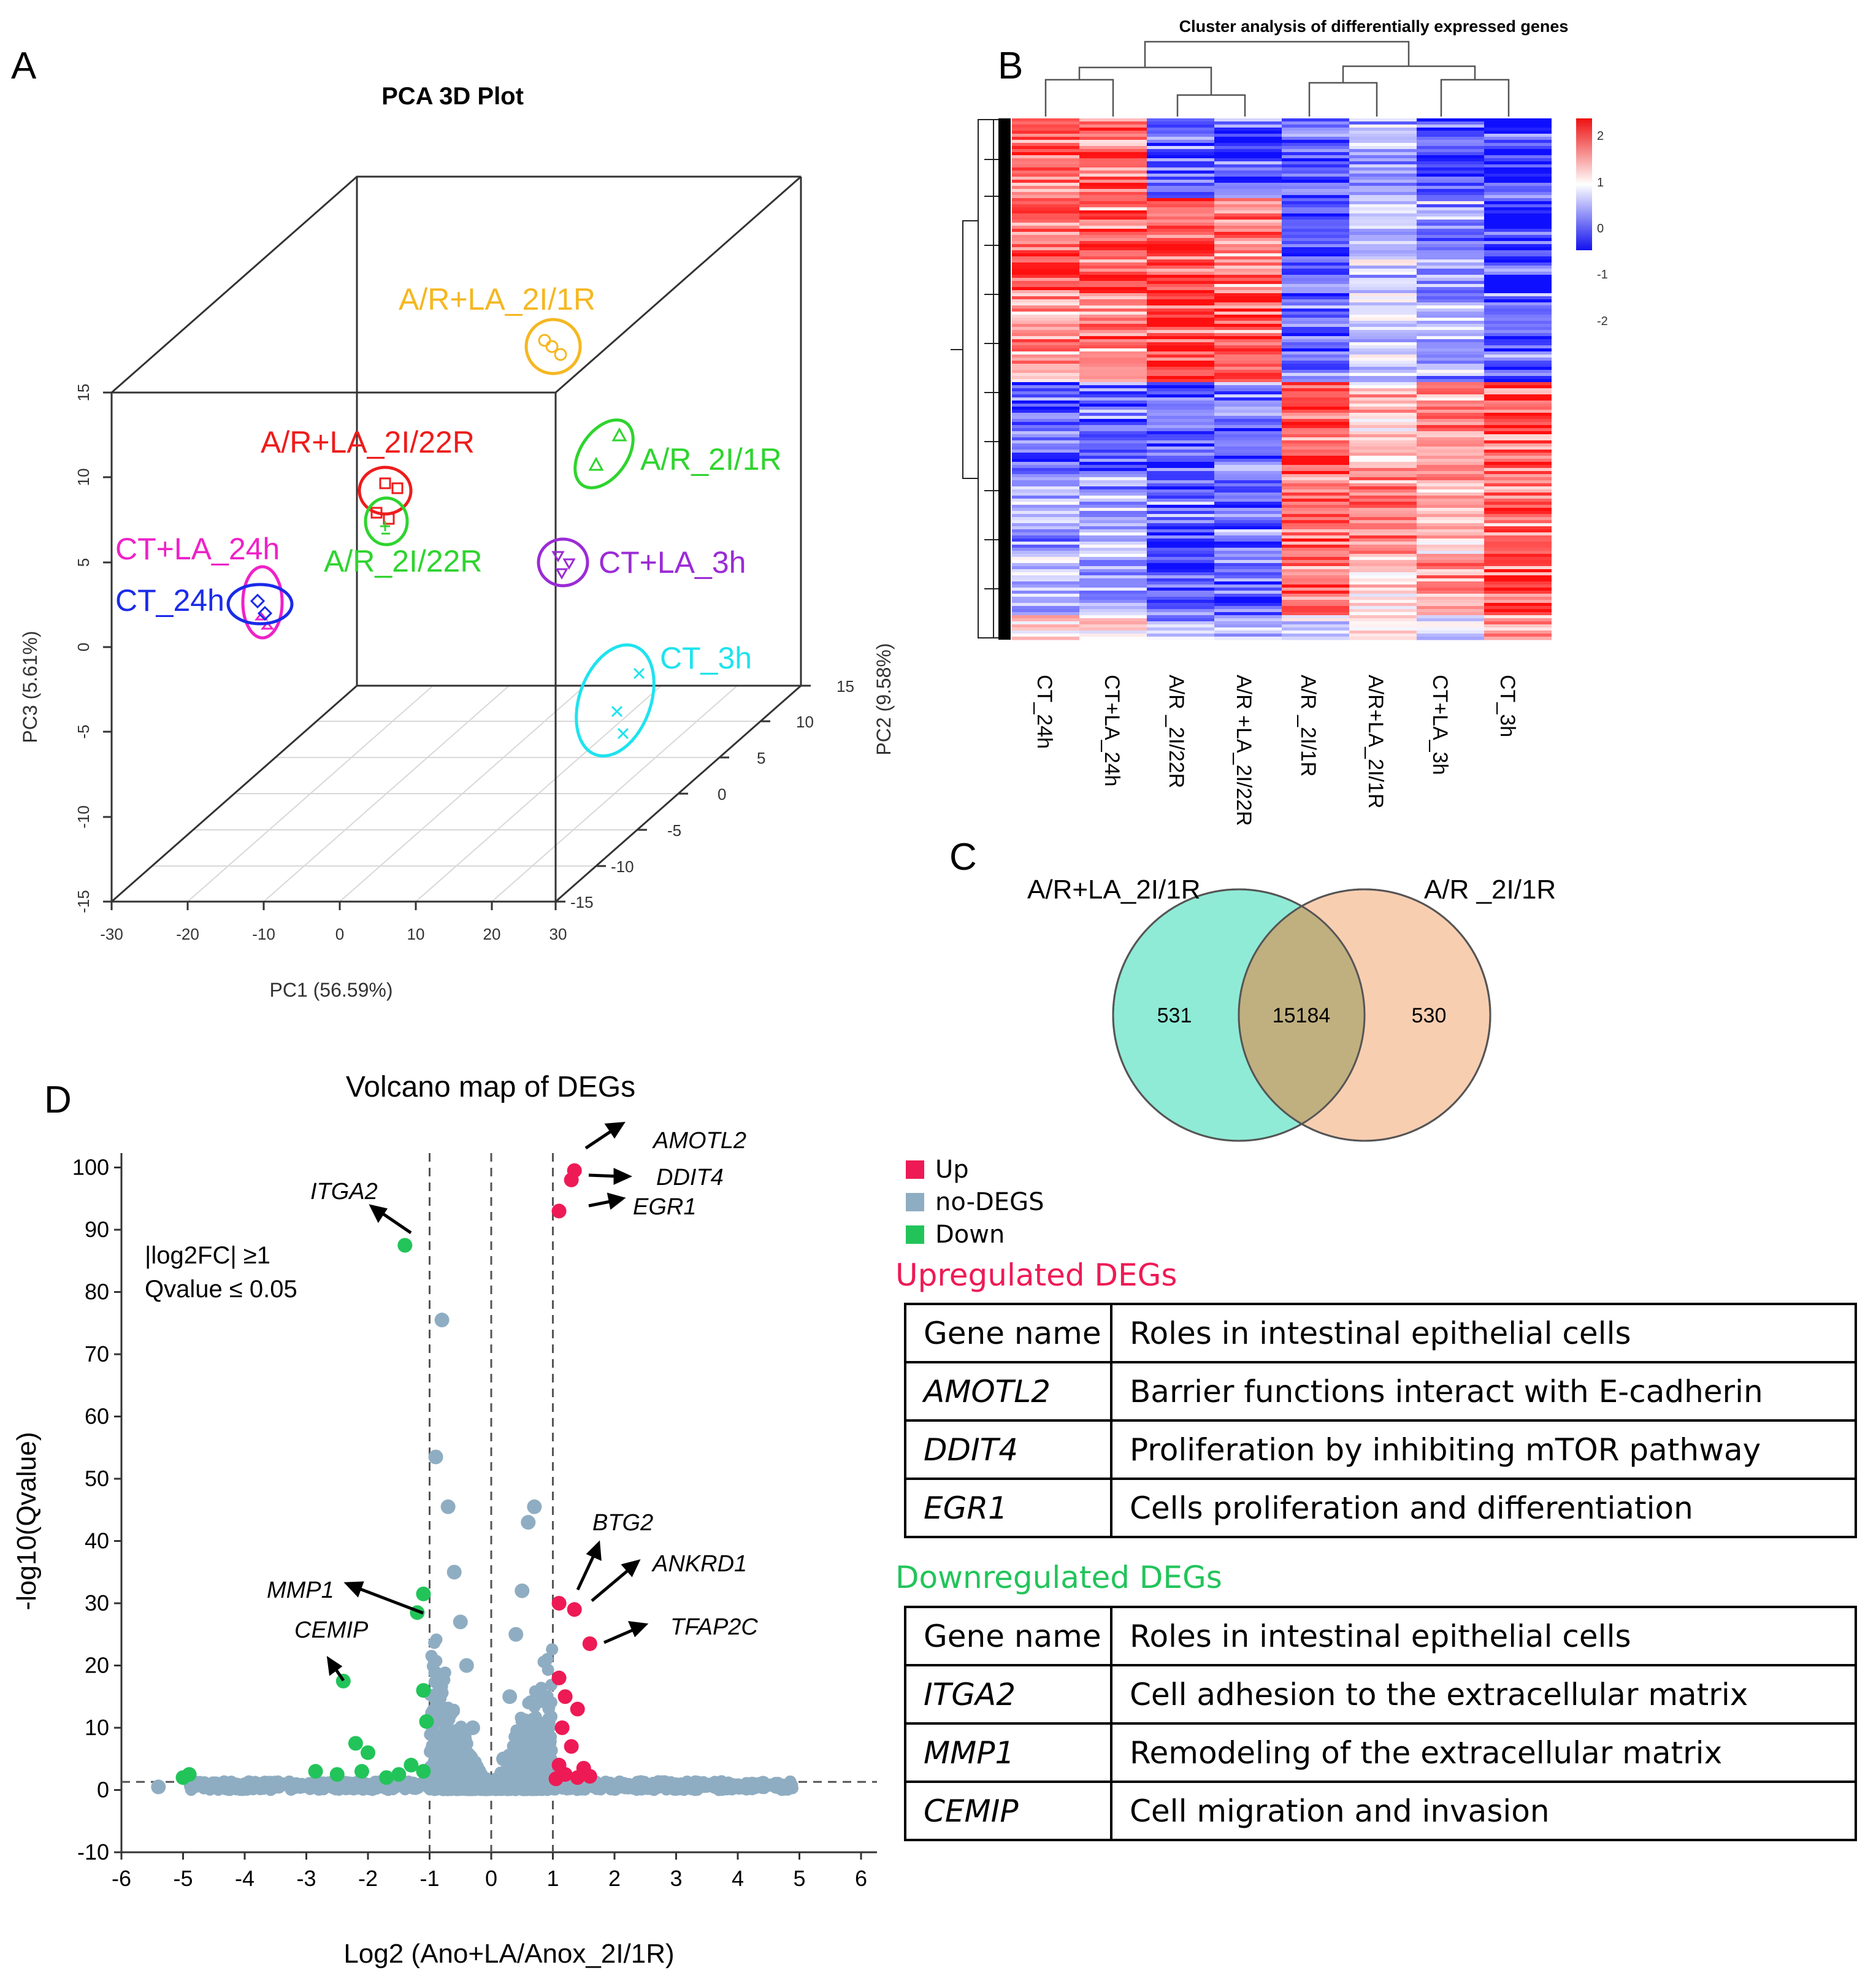  What do you see at coordinates (582, 902) in the screenshot?
I see `pca-y-tick: -15` at bounding box center [582, 902].